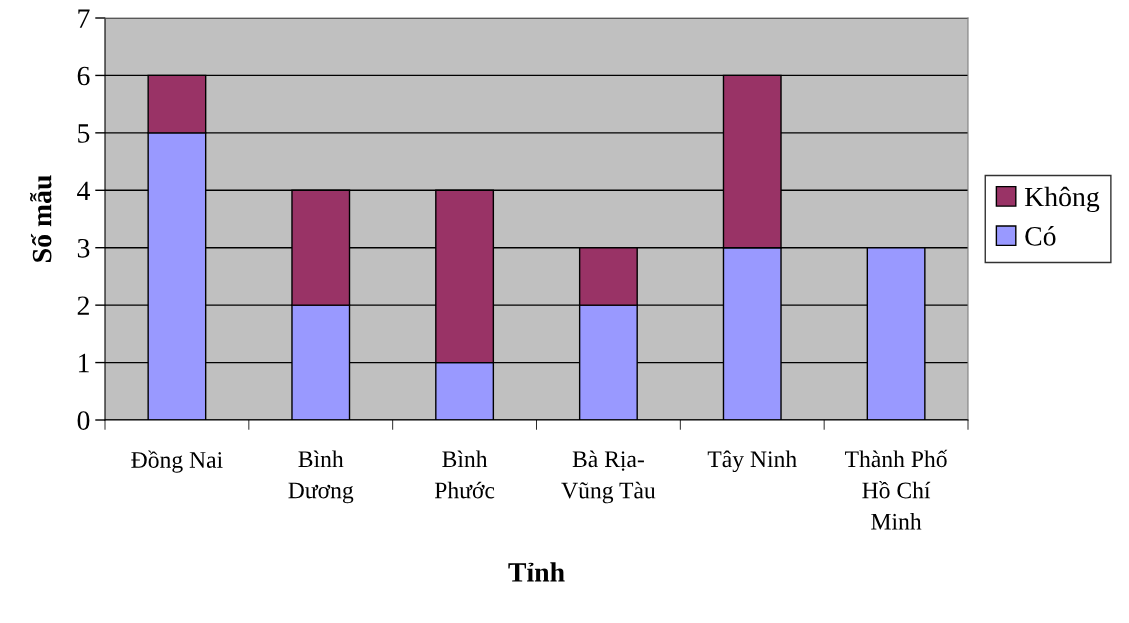  I want to click on x-tick-label: Thành Phố Hồ Chí Minh, so click(896, 489).